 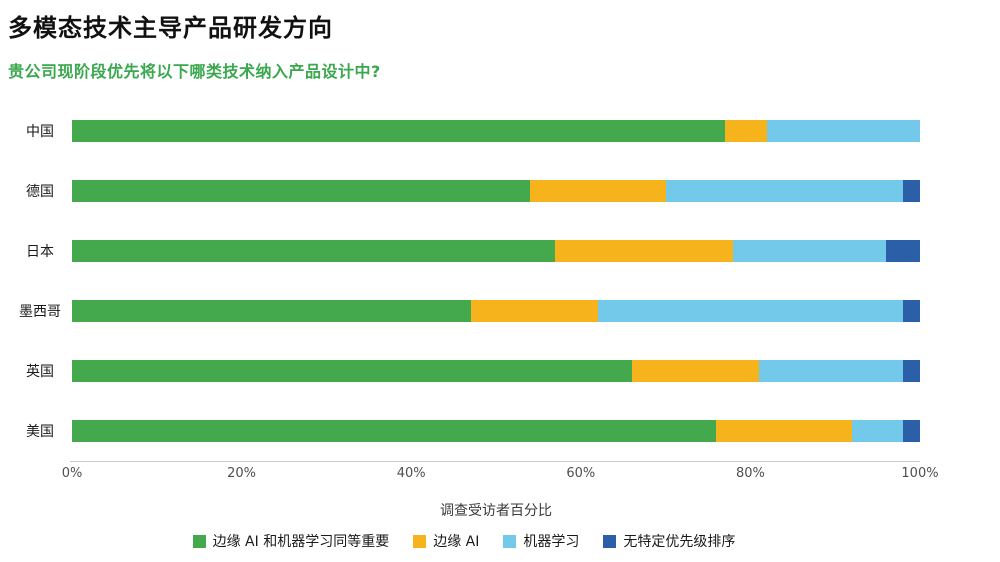 I want to click on x-axis-line, so click(x=495, y=461).